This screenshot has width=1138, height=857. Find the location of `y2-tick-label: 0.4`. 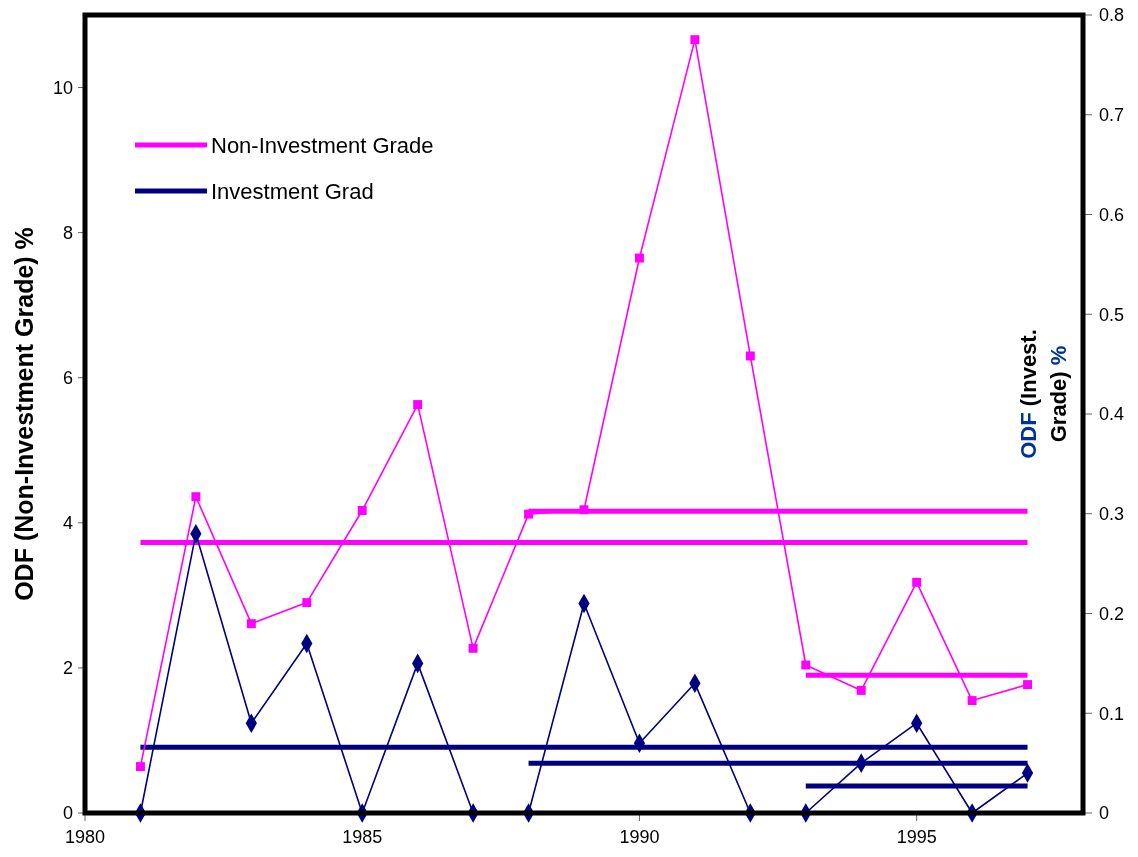

y2-tick-label: 0.4 is located at coordinates (1112, 414).